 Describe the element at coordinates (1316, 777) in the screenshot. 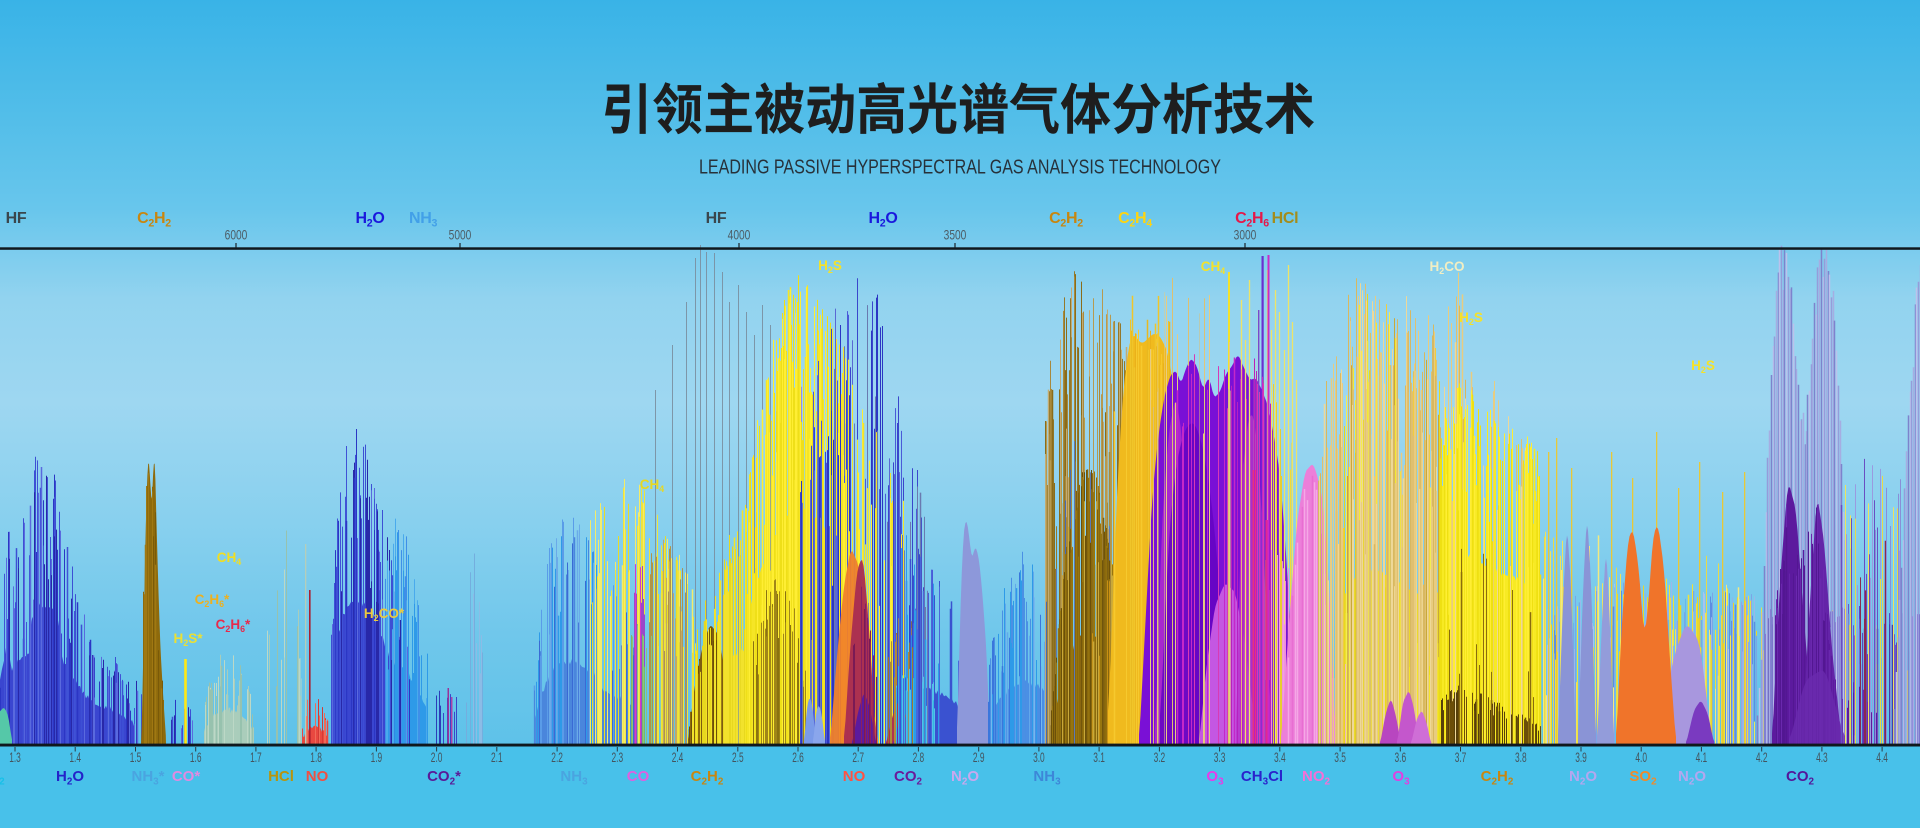

I see `svg-text: NO2` at that location.